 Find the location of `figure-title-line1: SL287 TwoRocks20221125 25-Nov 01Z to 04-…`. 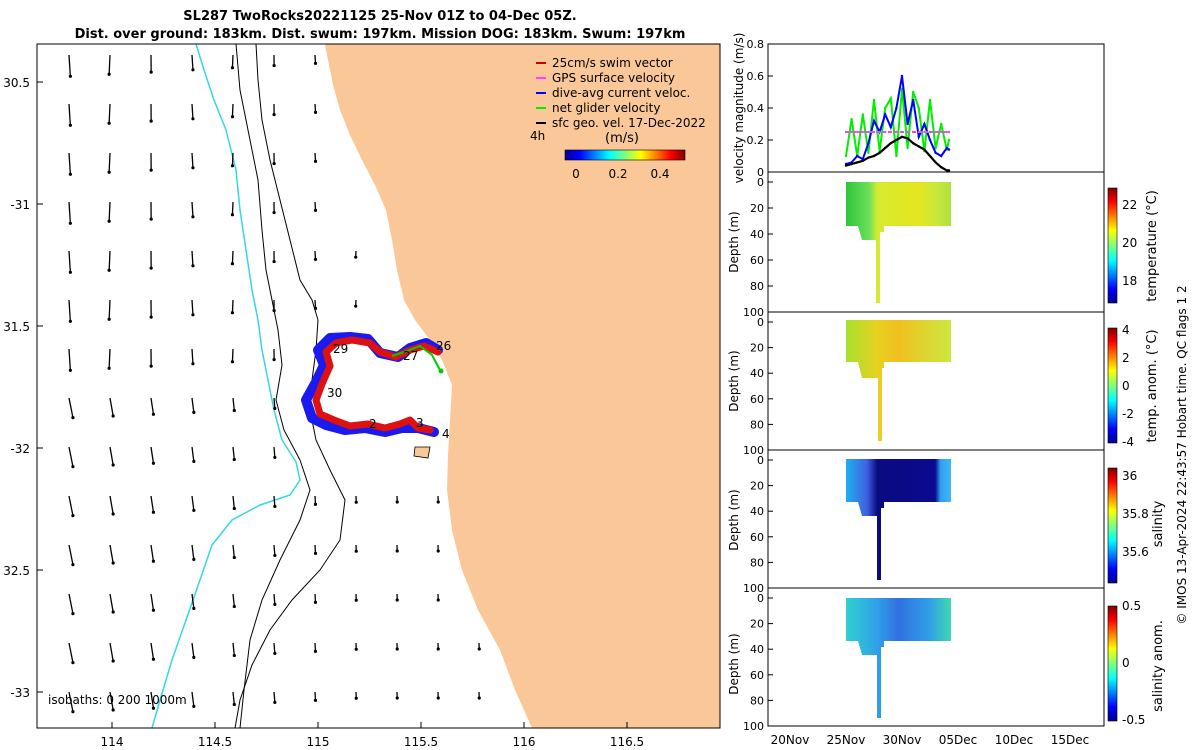

figure-title-line1: SL287 TwoRocks20221125 25-Nov 01Z to 04-… is located at coordinates (380, 16).